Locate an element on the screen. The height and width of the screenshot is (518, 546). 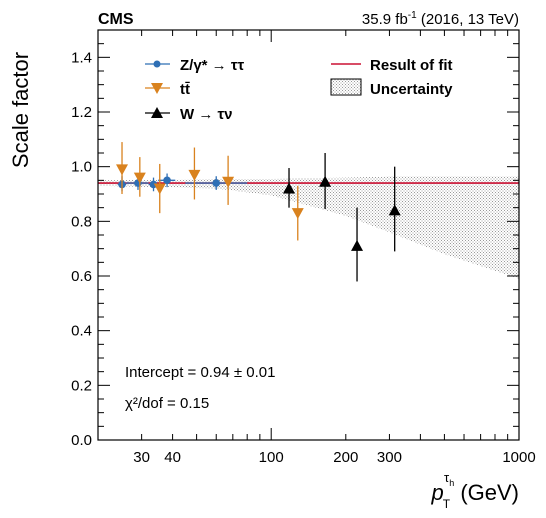
legend-wtaunu-marker is located at coordinates (157, 112).